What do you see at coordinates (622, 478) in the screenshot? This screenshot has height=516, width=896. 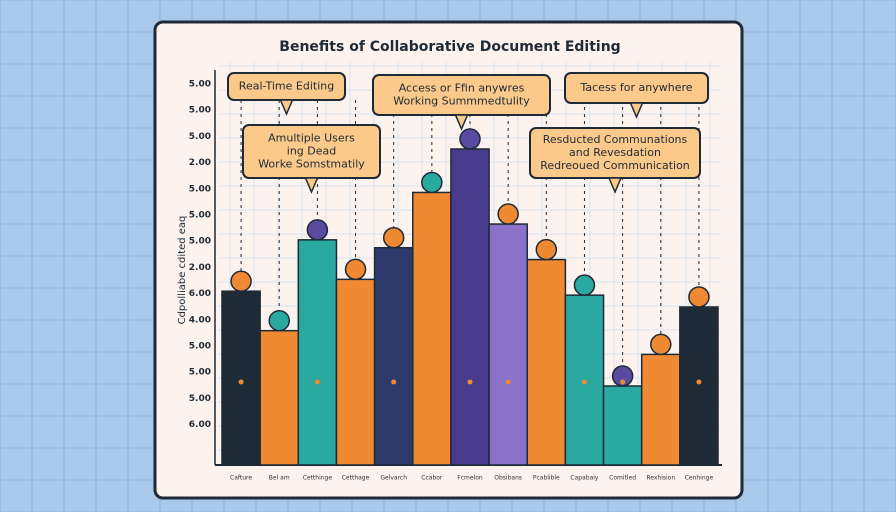 I see `x-tick-label: Comitled` at bounding box center [622, 478].